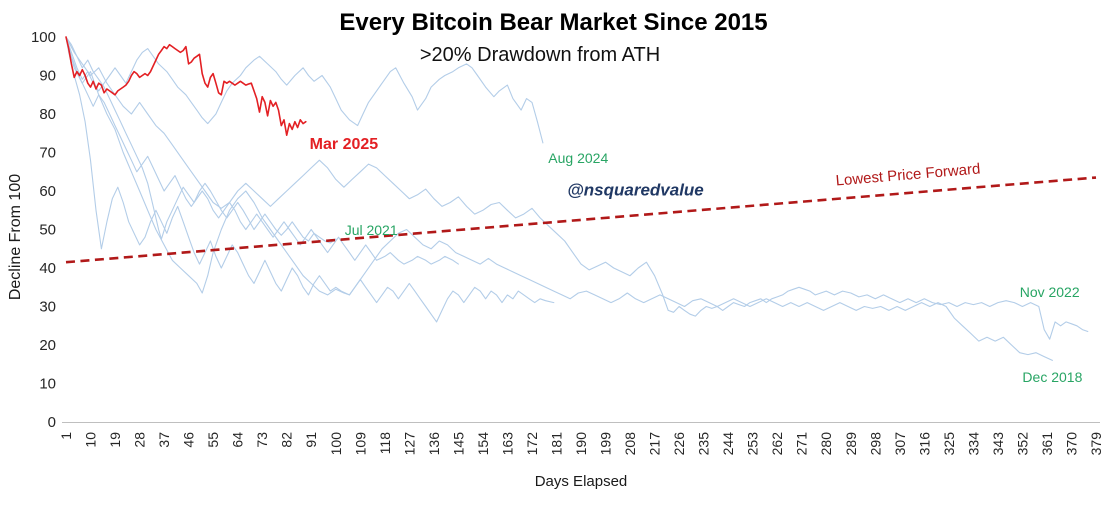 The width and height of the screenshot is (1107, 509). What do you see at coordinates (15, 237) in the screenshot?
I see `y-axis-label: Decline From 100` at bounding box center [15, 237].